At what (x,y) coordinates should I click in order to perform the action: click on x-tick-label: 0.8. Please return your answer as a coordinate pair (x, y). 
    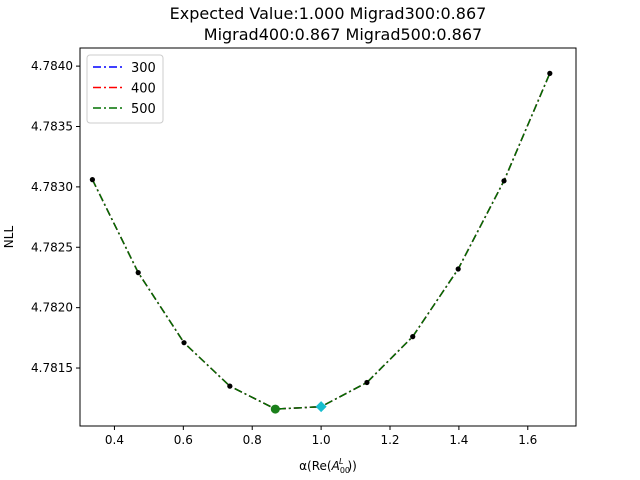
    Looking at the image, I should click on (252, 440).